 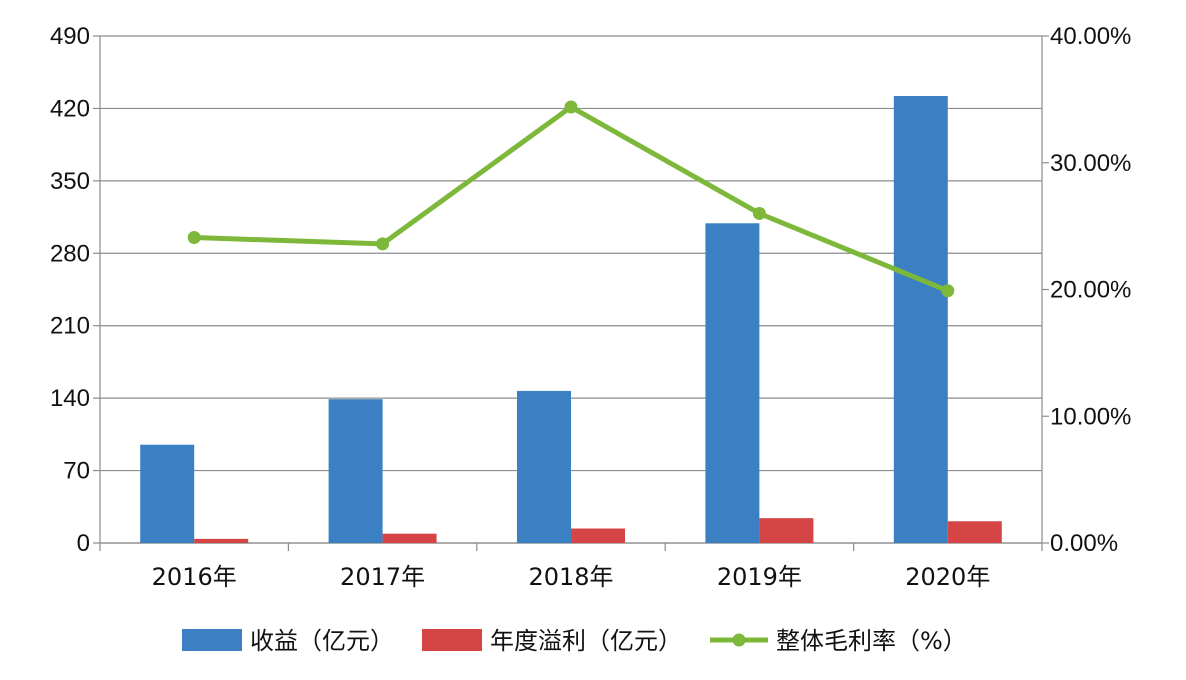 What do you see at coordinates (570, 577) in the screenshot?
I see `x-tick-label: 2018年` at bounding box center [570, 577].